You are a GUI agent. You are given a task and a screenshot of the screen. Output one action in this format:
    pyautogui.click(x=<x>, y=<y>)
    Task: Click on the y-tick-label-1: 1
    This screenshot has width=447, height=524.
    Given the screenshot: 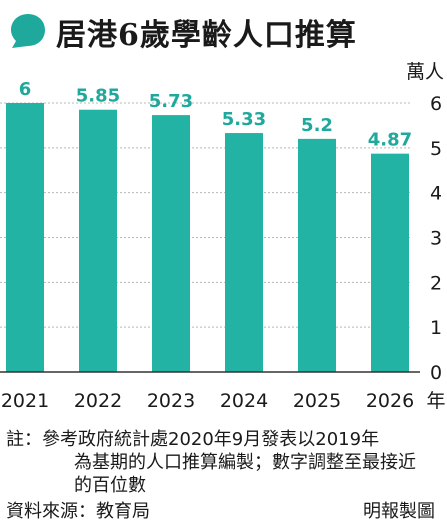 What is the action you would take?
    pyautogui.click(x=436, y=328)
    